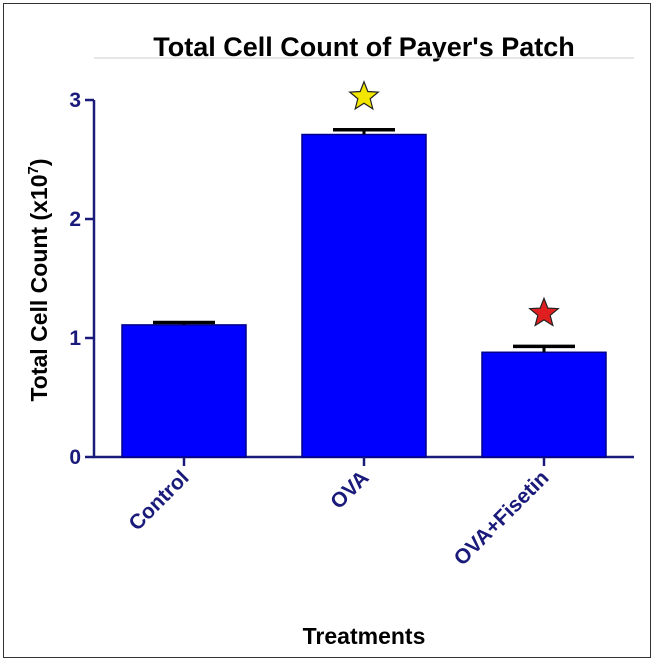 This screenshot has width=656, height=663. What do you see at coordinates (75, 338) in the screenshot?
I see `y-tick-label-1: 1` at bounding box center [75, 338].